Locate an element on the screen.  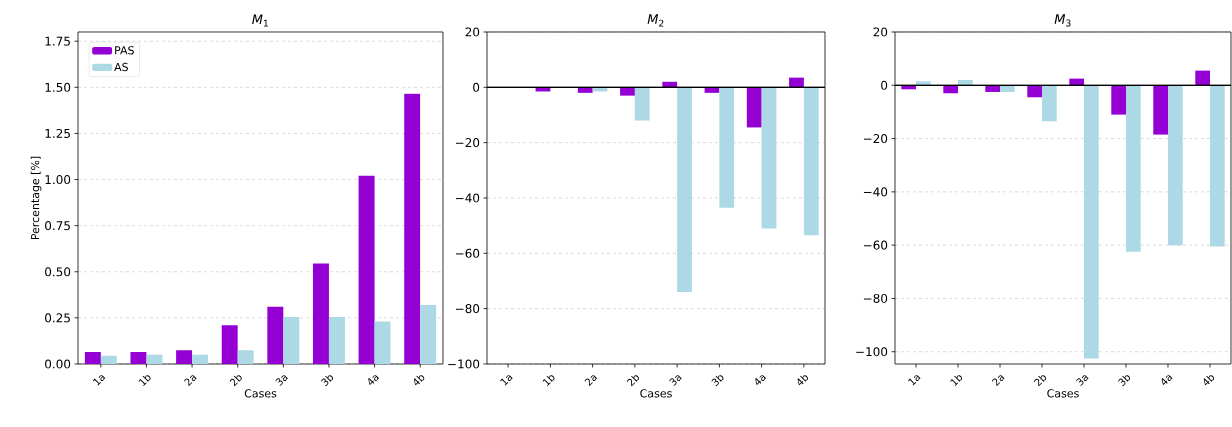
y-tick-label: 0.50 is located at coordinates (58, 272).